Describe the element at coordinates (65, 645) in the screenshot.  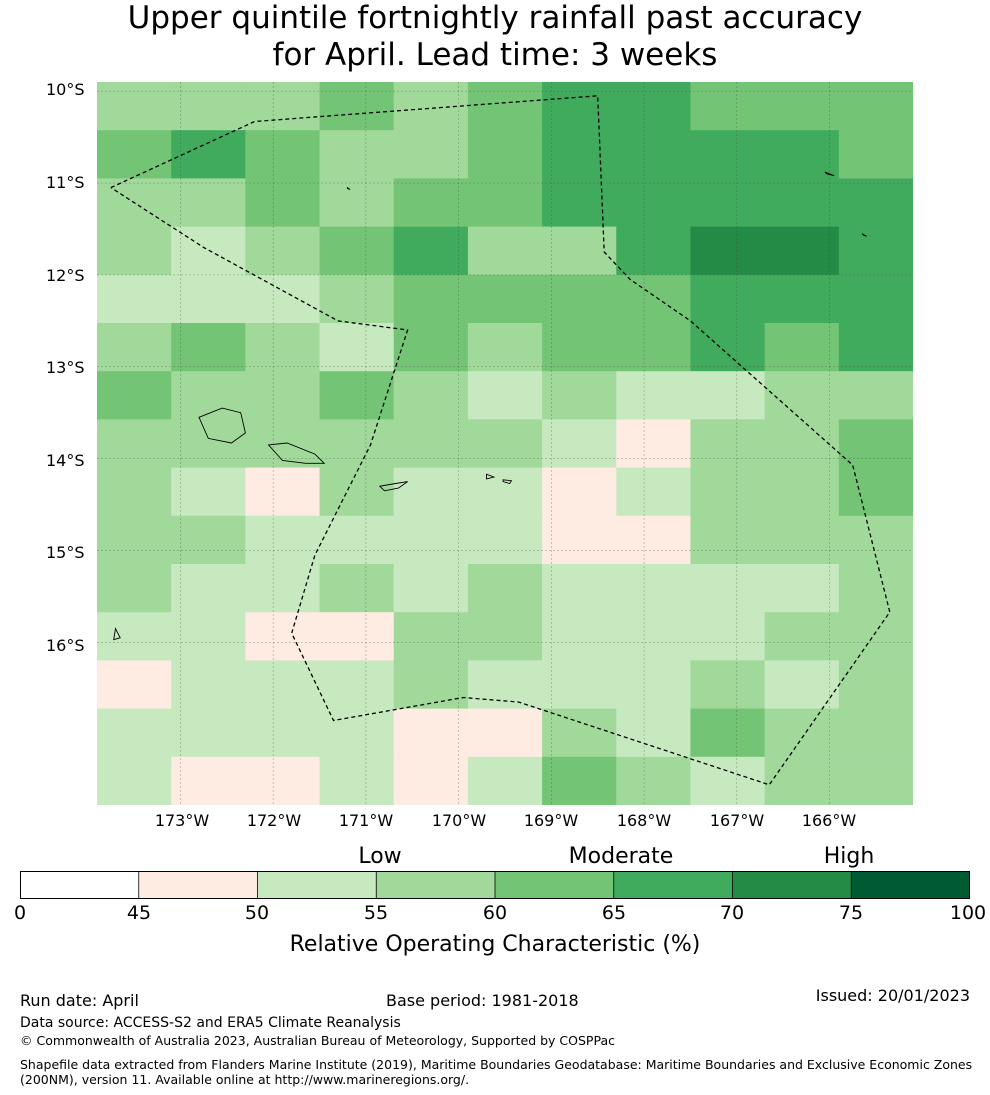
I see `lat-label-16s: 16°S` at that location.